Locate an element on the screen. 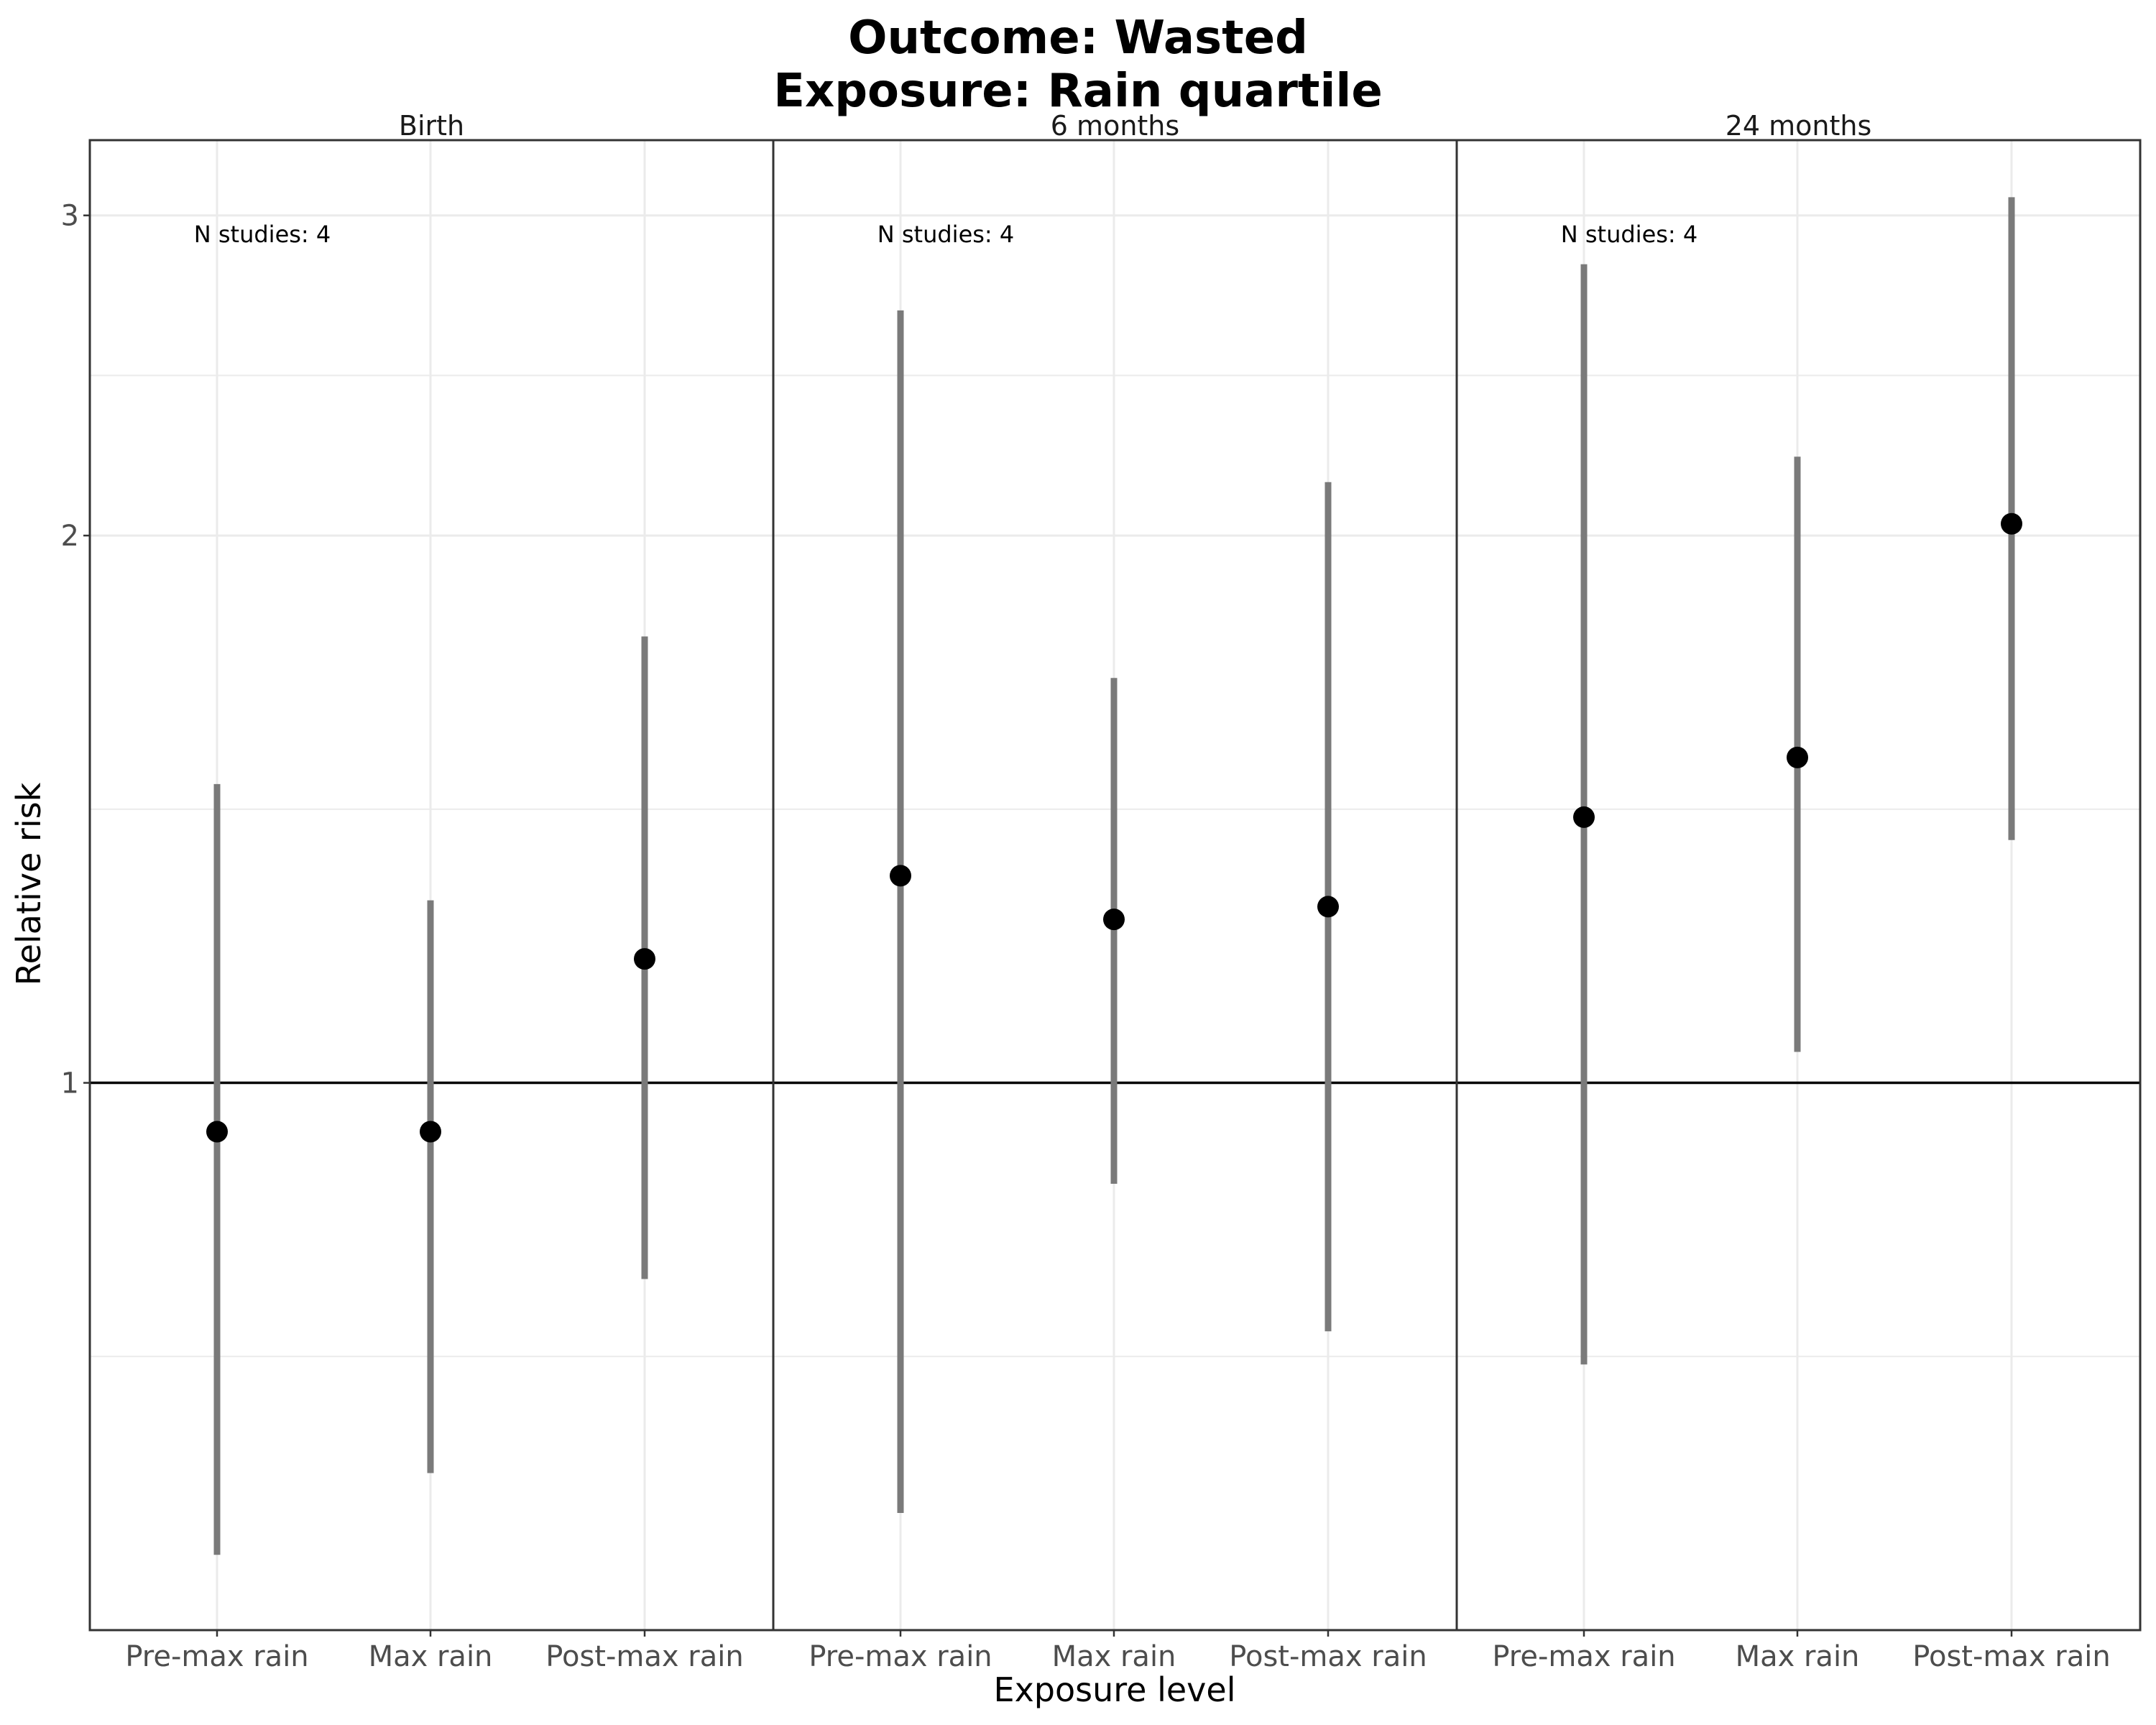  facet-label: 6 months is located at coordinates (1115, 126).